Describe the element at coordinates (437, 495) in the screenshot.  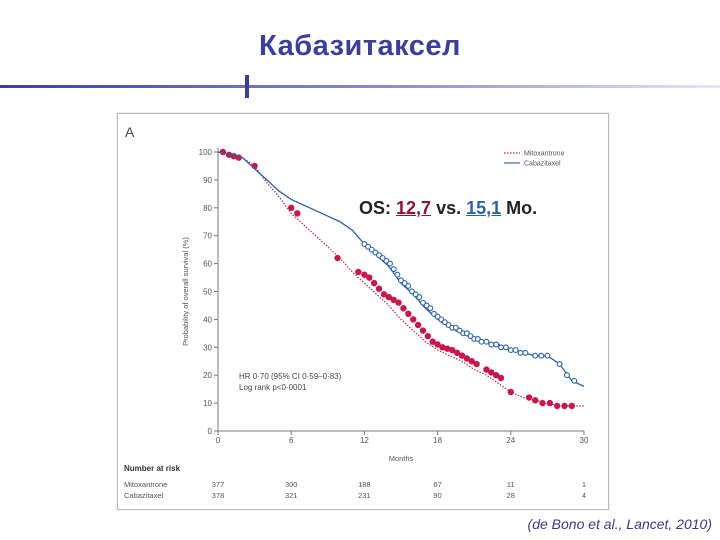
I see `risk-count: 90` at that location.